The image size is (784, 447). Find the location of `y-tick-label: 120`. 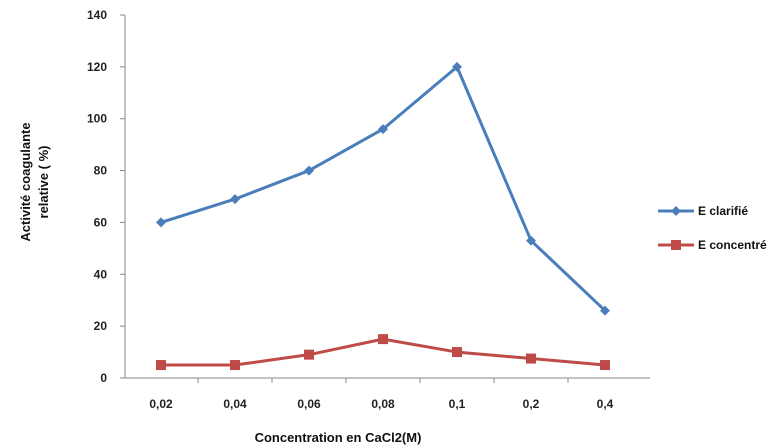

y-tick-label: 120 is located at coordinates (97, 67).